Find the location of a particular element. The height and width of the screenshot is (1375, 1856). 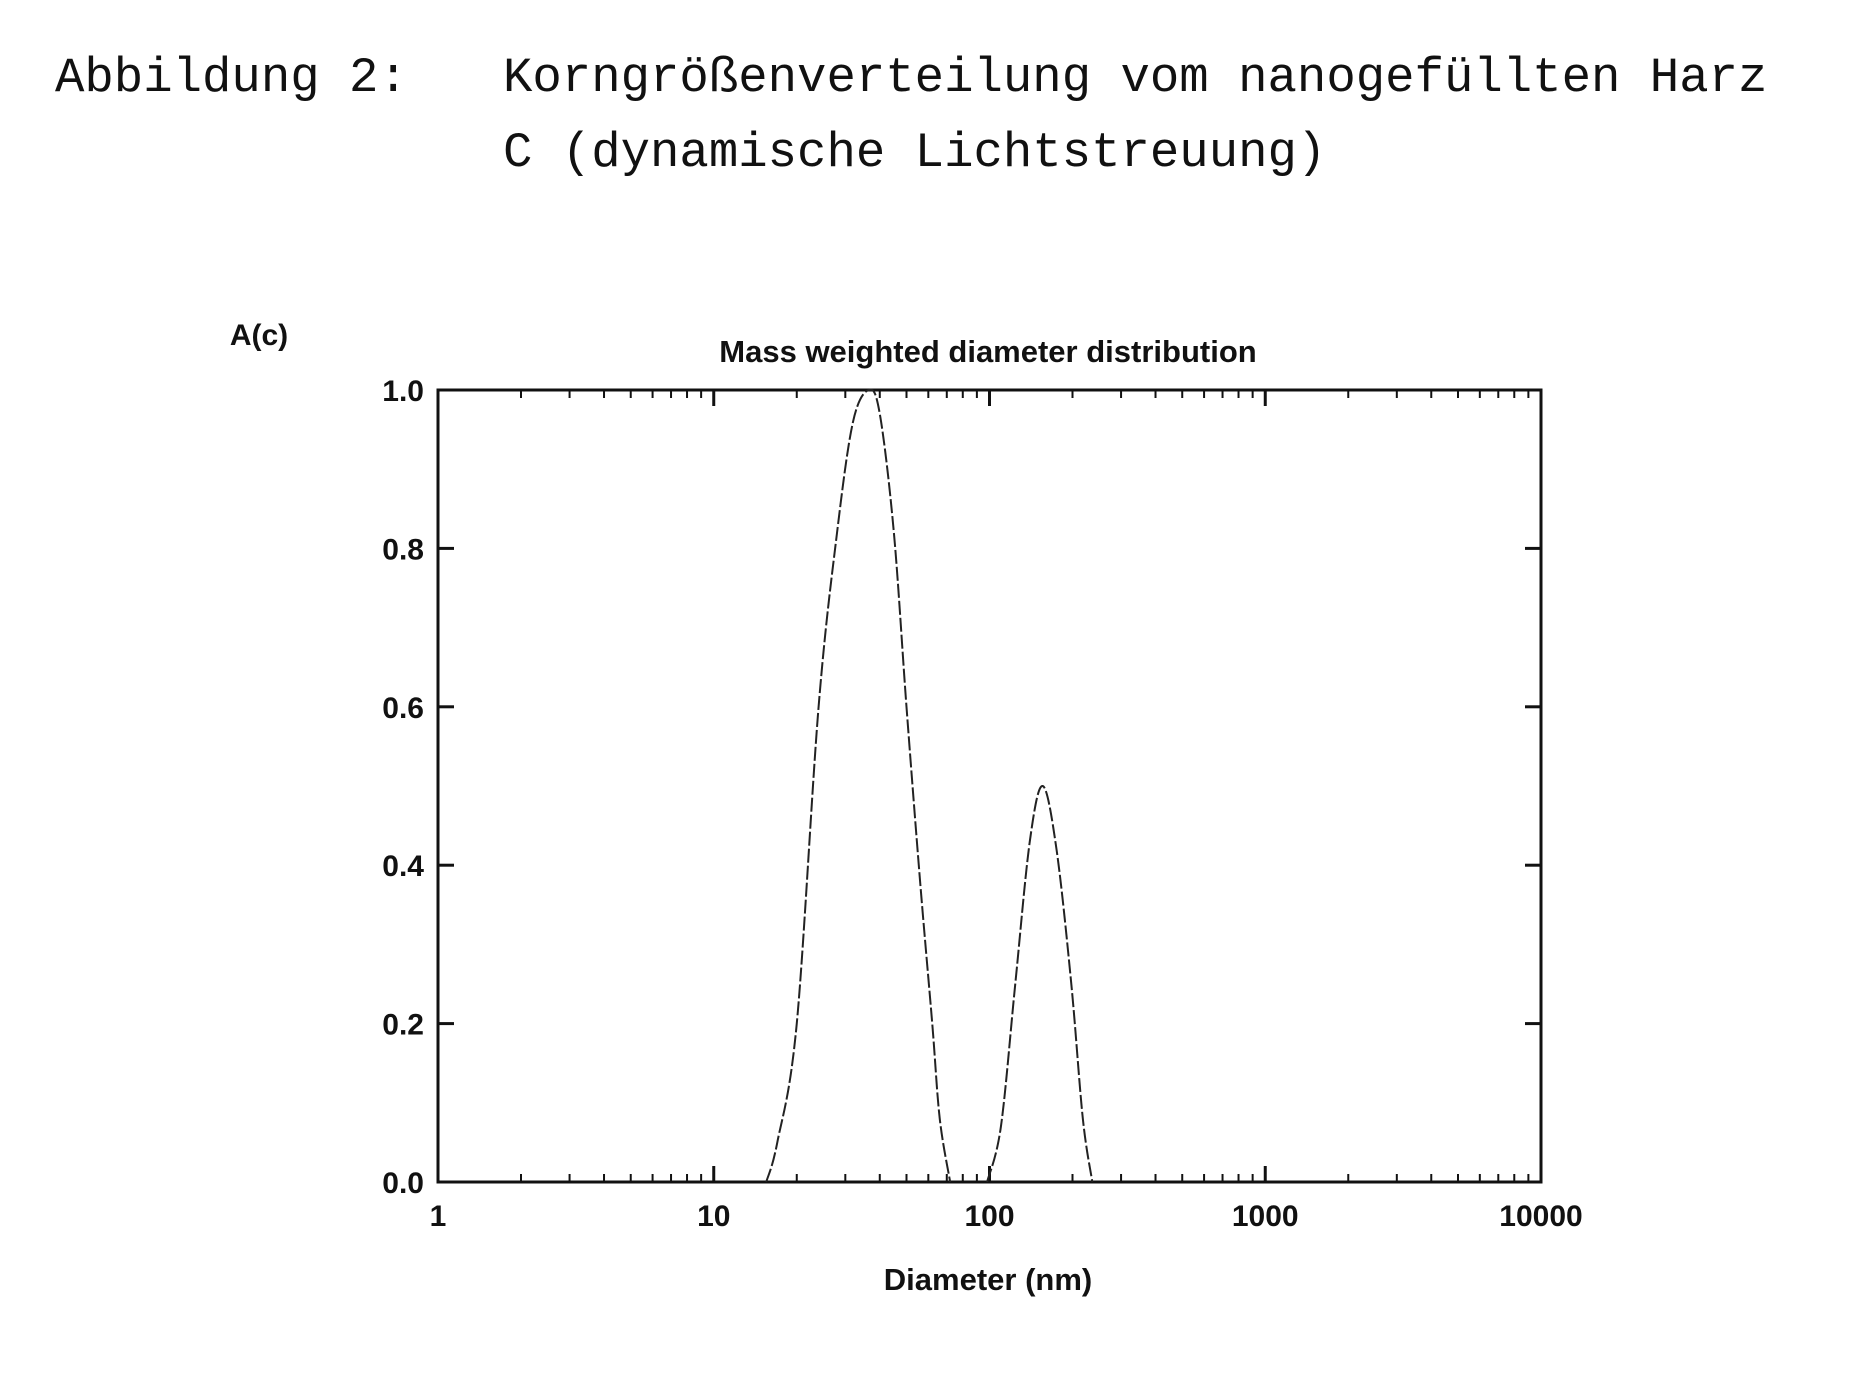

y-tick-label: 0.0 is located at coordinates (403, 1183).